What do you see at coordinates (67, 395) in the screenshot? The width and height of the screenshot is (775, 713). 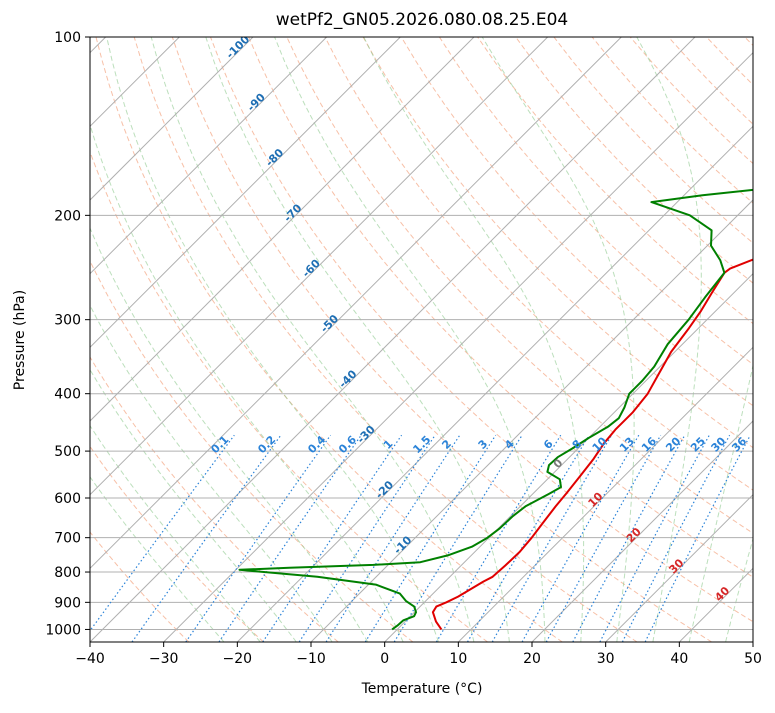 I see `y-tick-label: 400` at bounding box center [67, 395].